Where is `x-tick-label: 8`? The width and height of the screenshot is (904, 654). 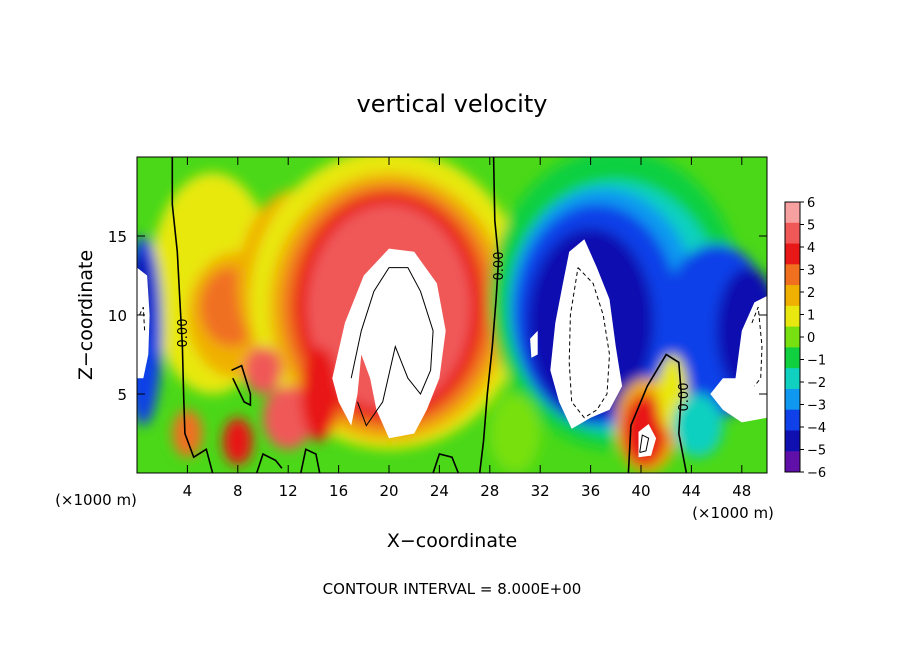
x-tick-label: 8 is located at coordinates (238, 491).